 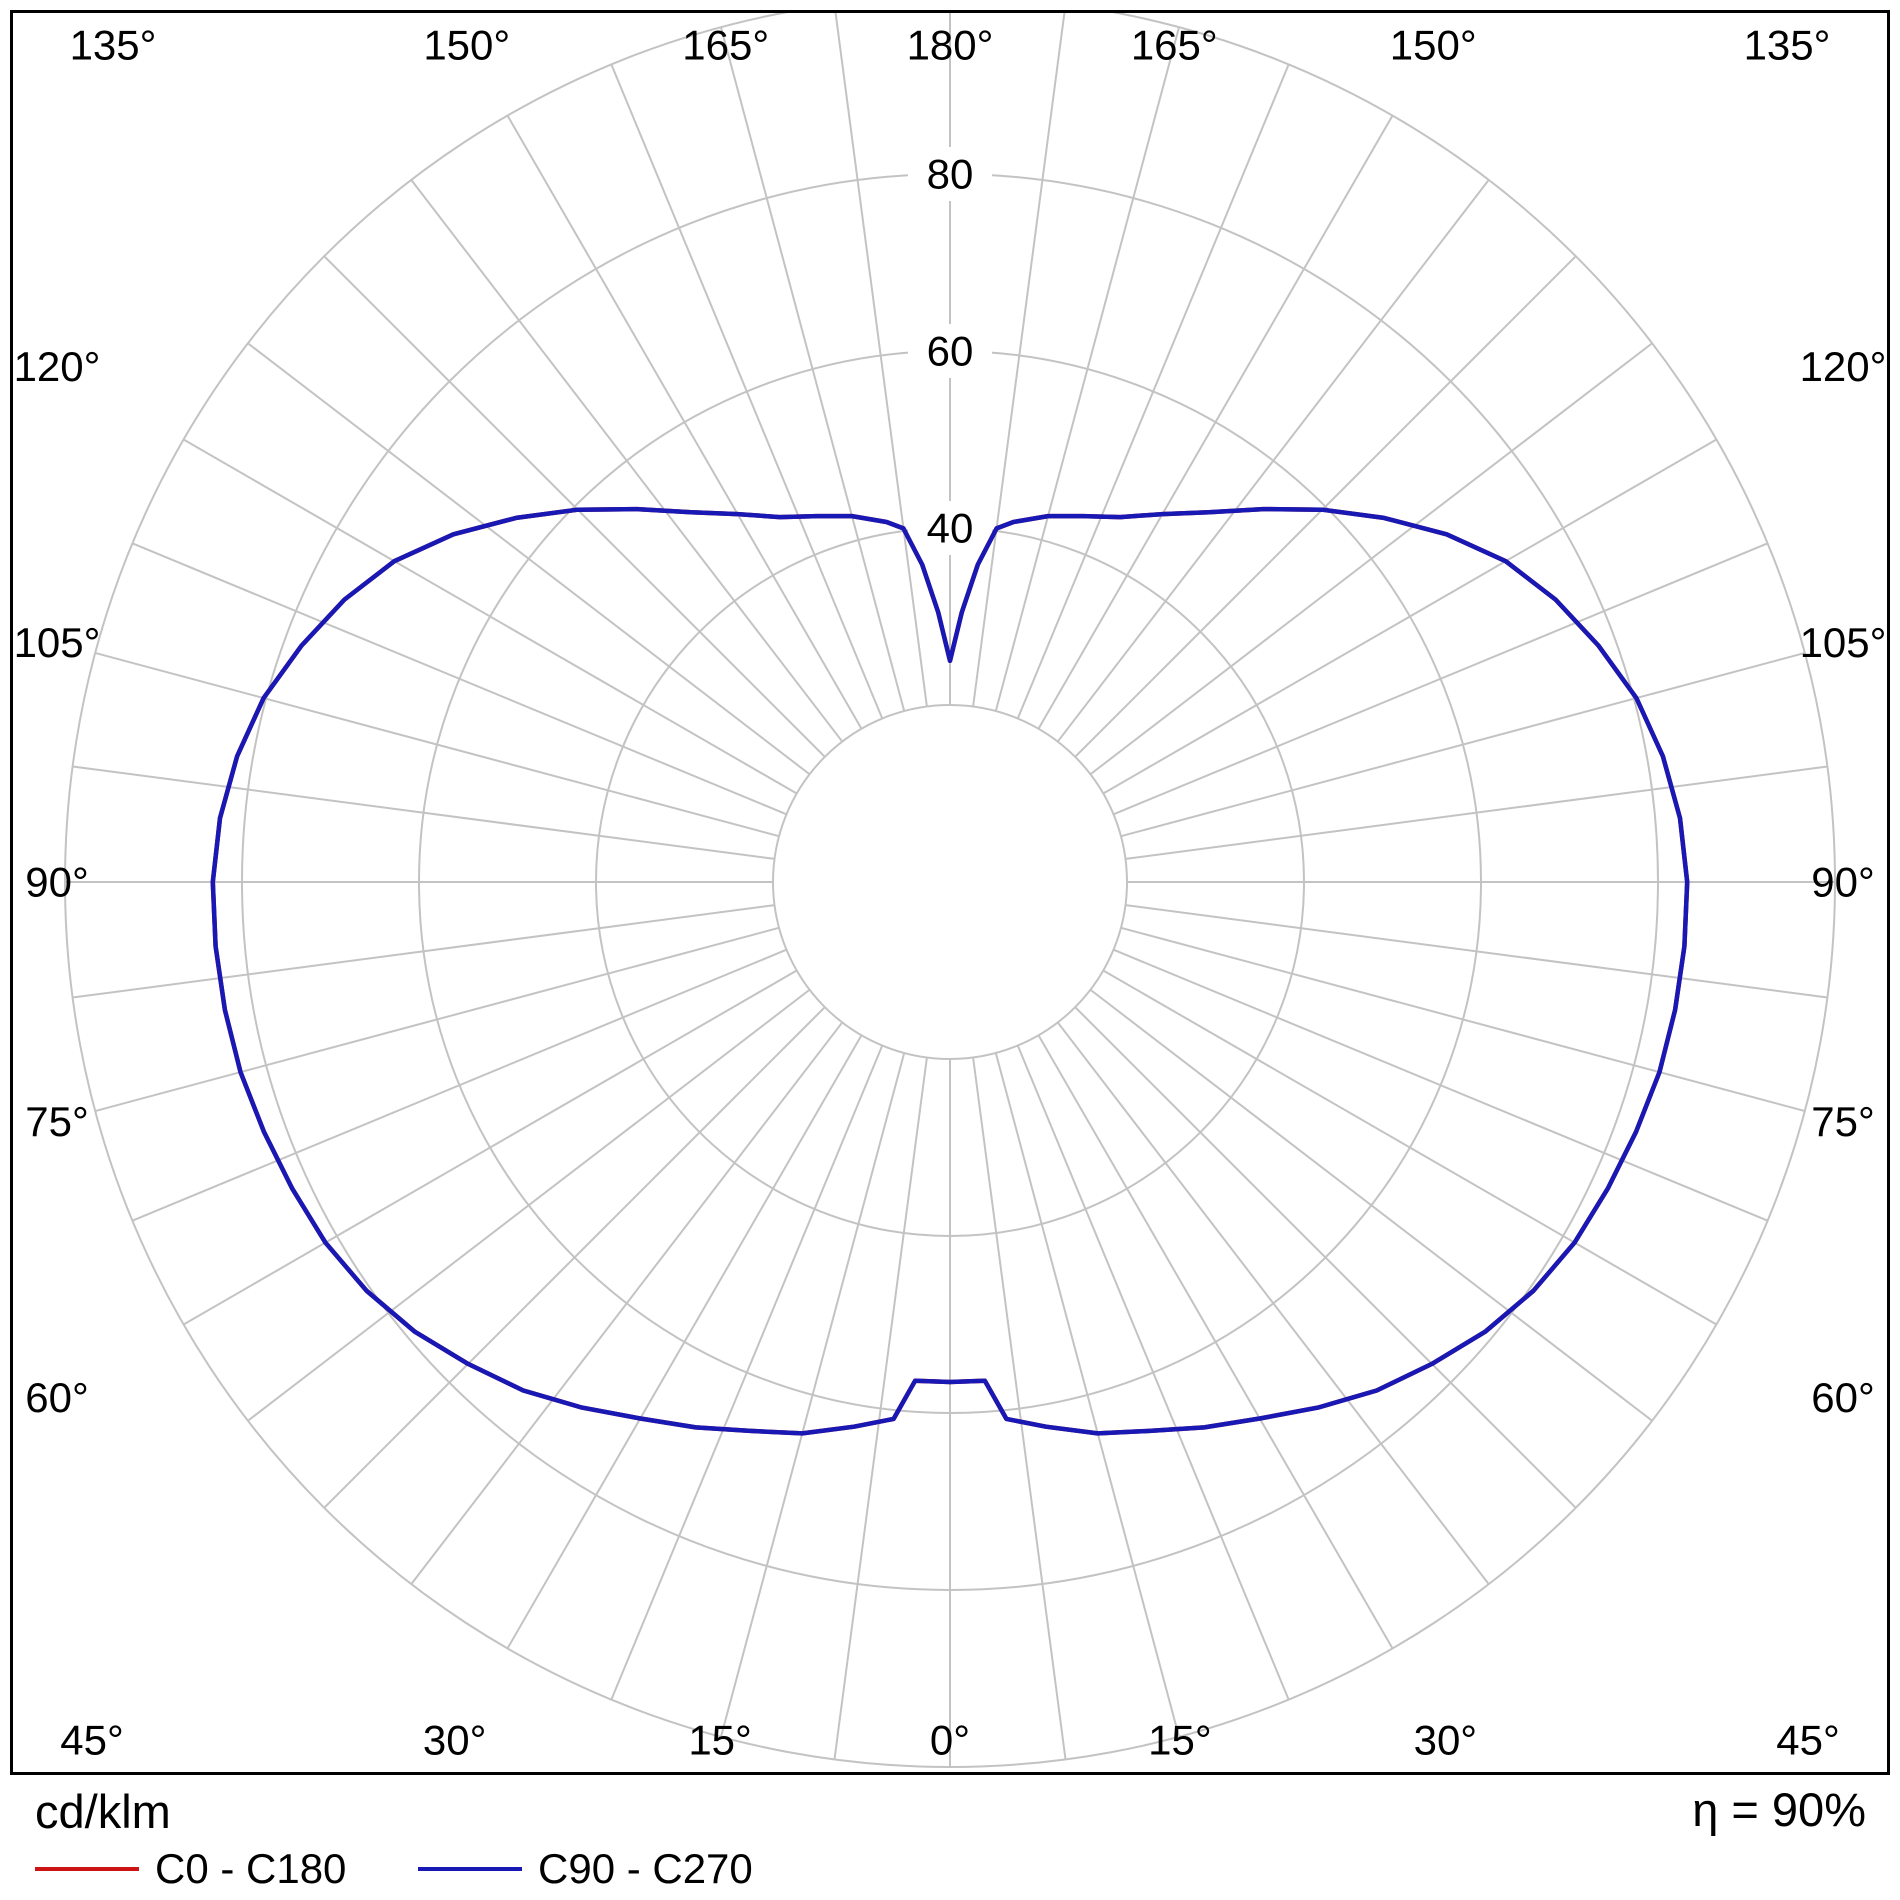 I want to click on radial-label: 60, so click(x=950, y=351).